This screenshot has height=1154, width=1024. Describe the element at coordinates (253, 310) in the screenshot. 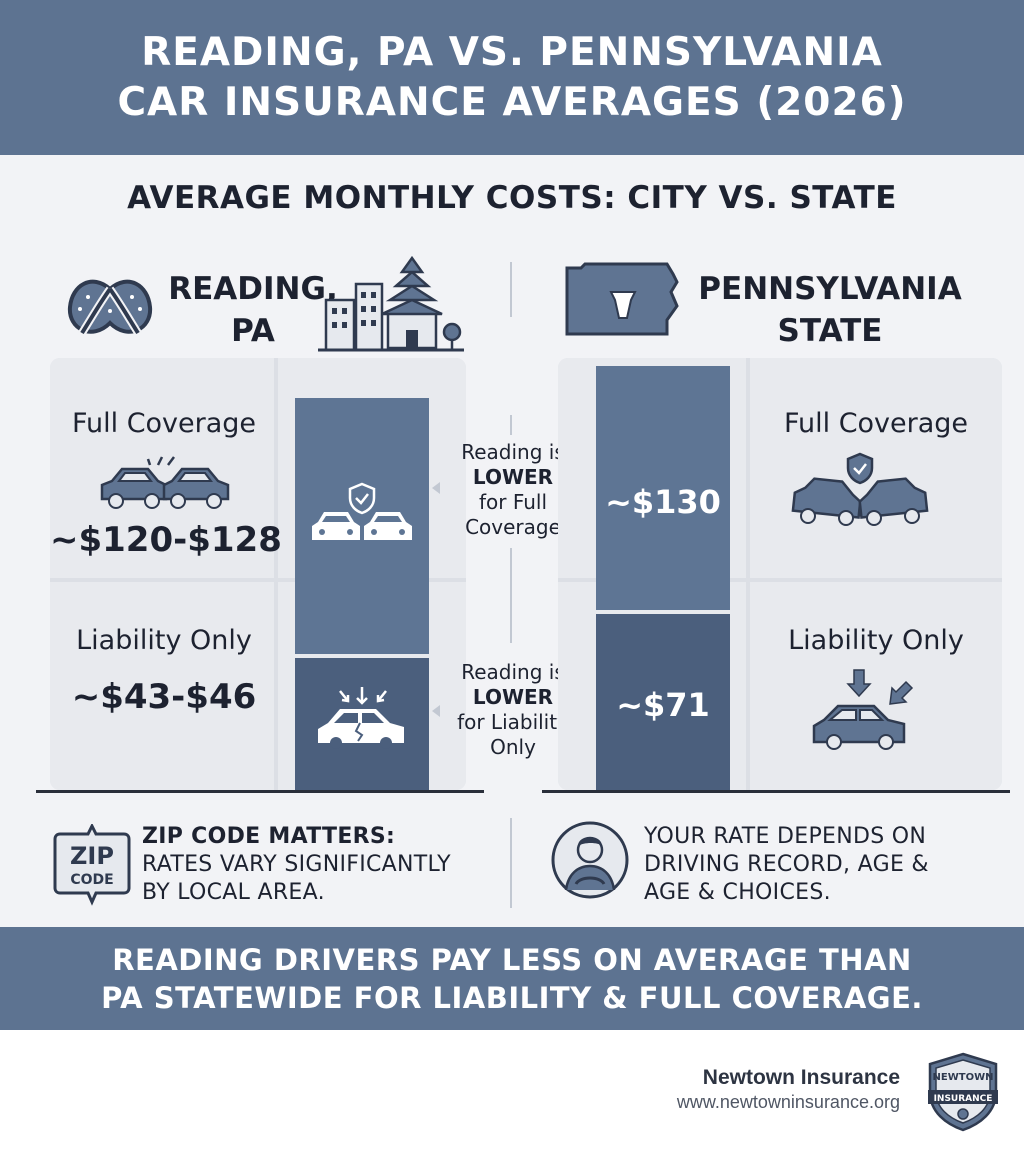

I see `reading-heading: READING, PA` at that location.